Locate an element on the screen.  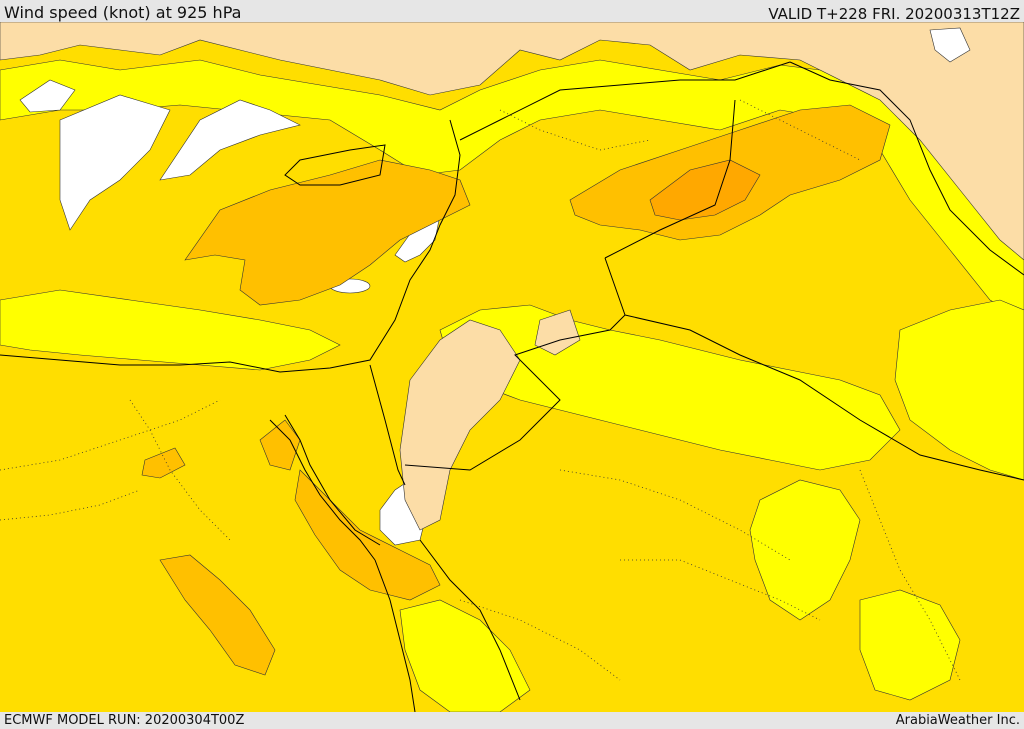
calm-area-cyprus-west is located at coordinates (230, 140).